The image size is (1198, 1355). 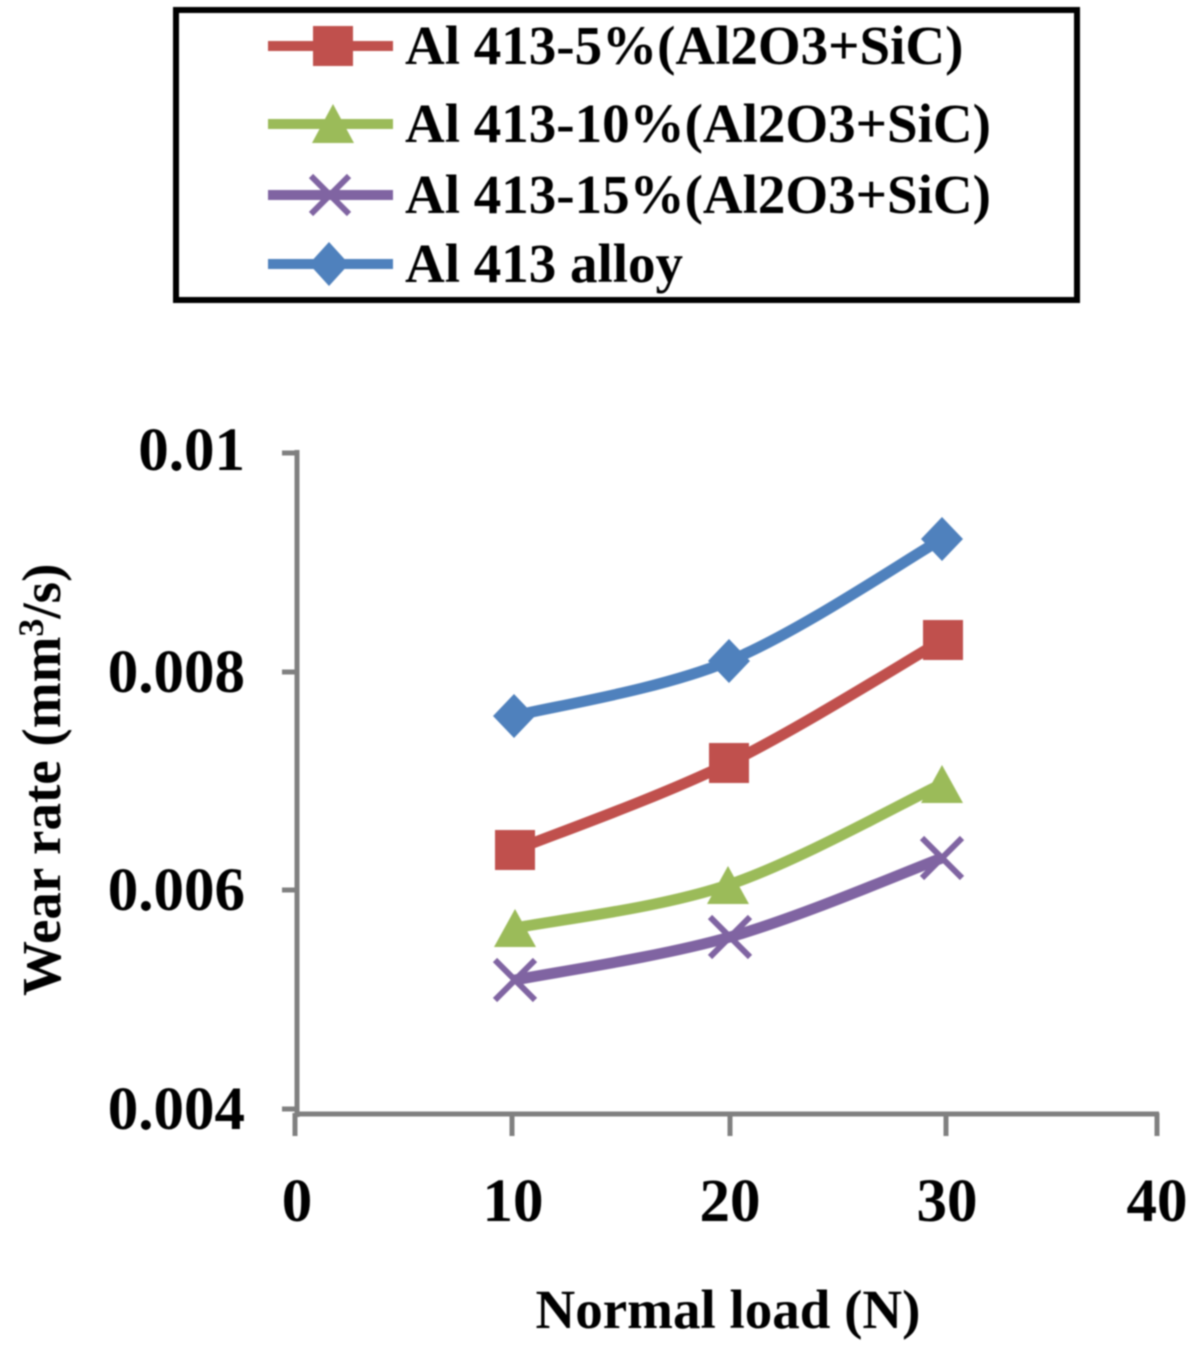 I want to click on svg-text: Al 413 alloy, so click(x=544, y=263).